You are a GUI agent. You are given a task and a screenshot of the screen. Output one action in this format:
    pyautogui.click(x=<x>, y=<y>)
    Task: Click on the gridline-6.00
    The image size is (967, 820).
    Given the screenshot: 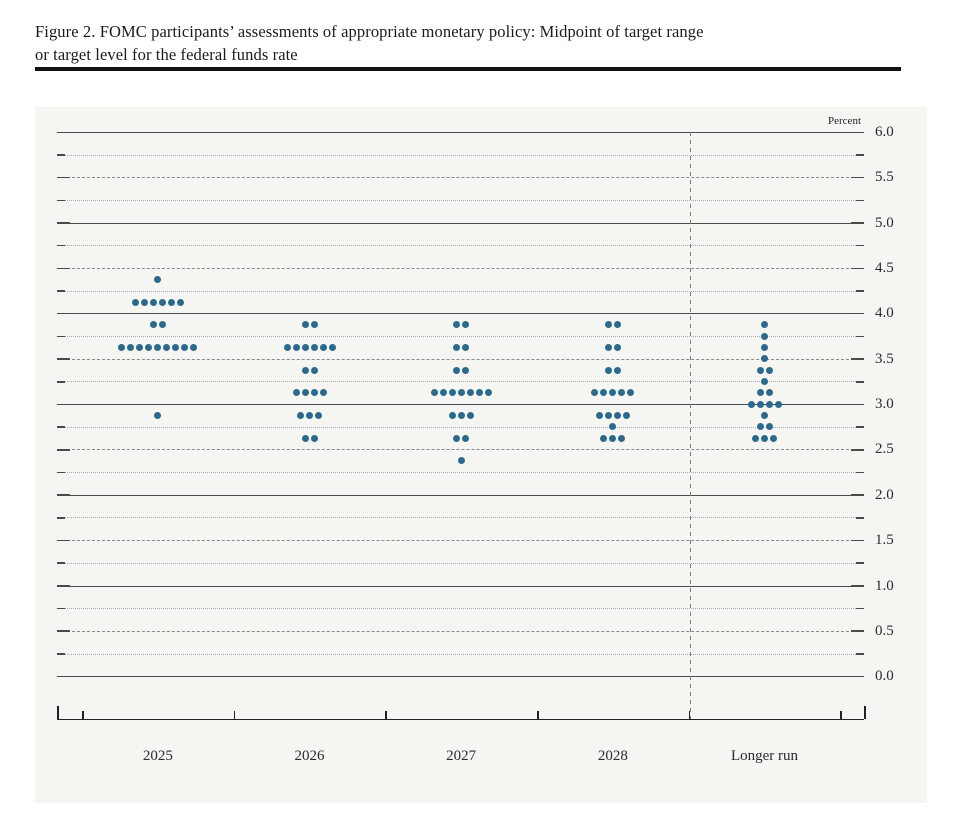 What is the action you would take?
    pyautogui.click(x=460, y=132)
    